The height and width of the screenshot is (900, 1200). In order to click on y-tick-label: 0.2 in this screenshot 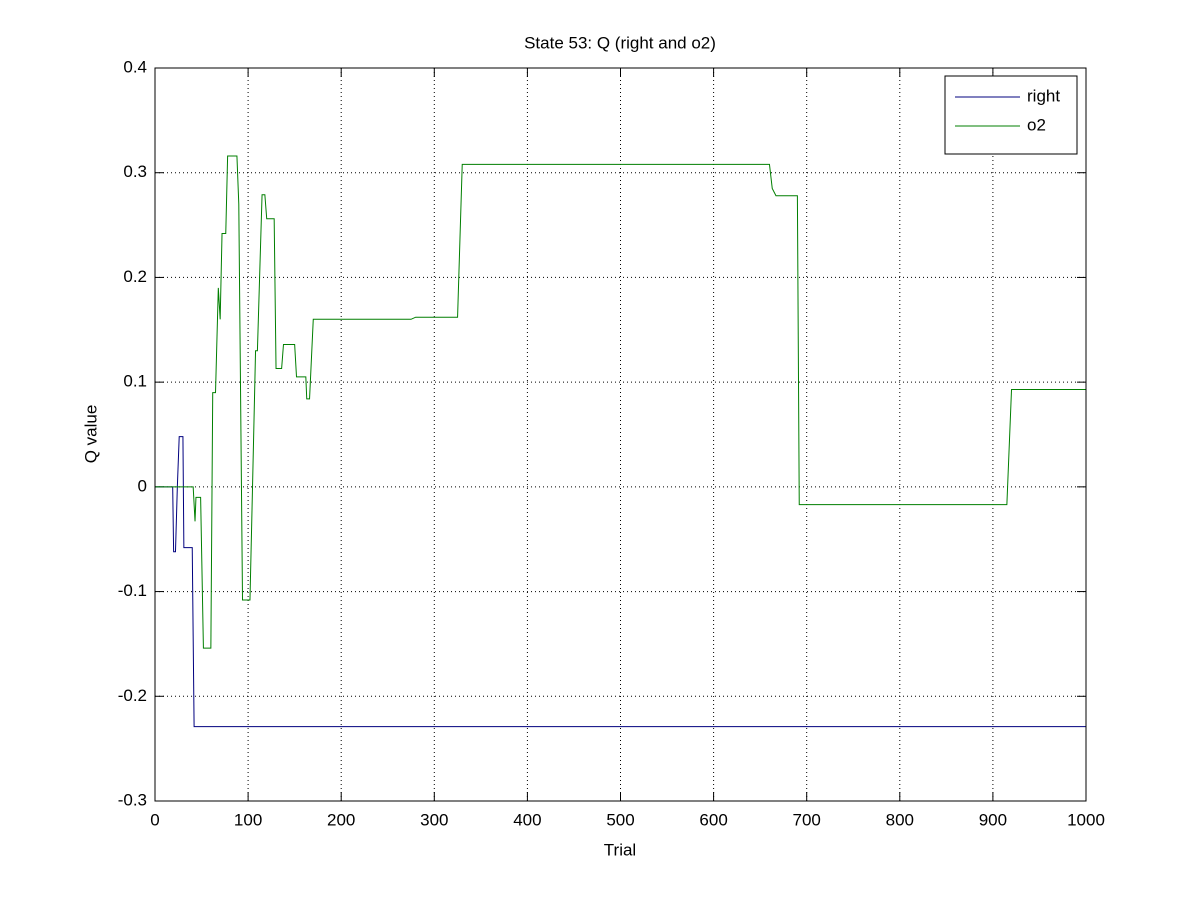, I will do `click(135, 276)`.